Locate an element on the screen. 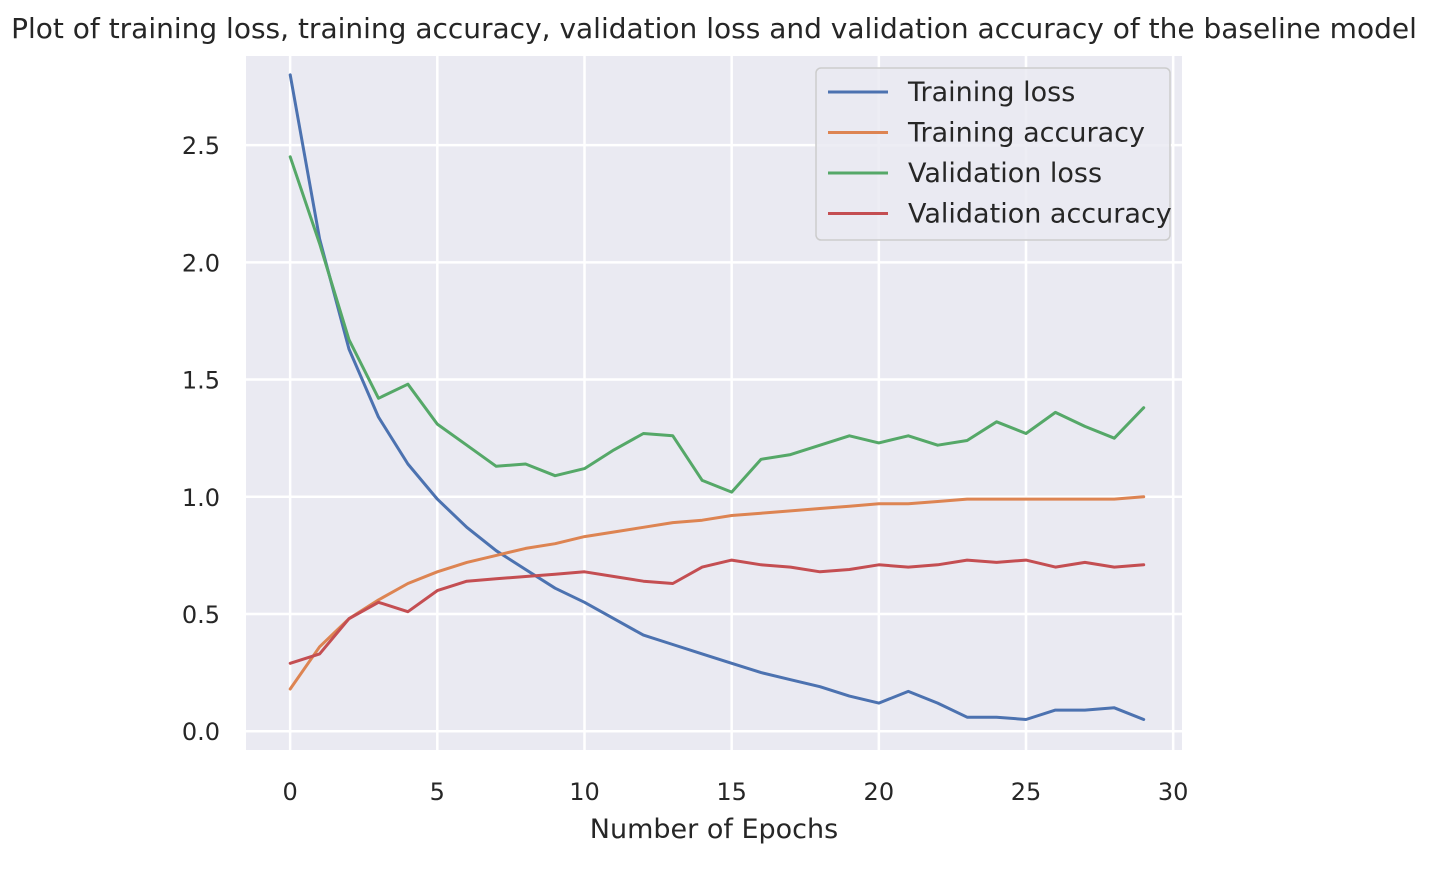  legend-label: Training loss is located at coordinates (991, 92).